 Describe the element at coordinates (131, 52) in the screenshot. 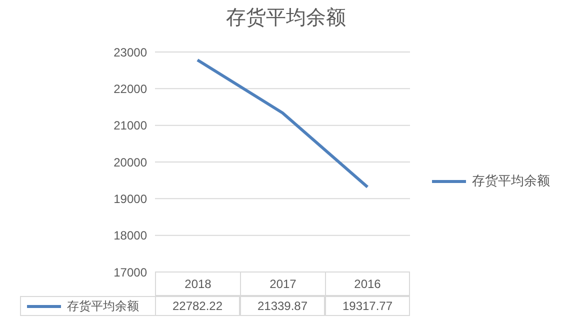

I see `y-tick-label: 23000` at that location.